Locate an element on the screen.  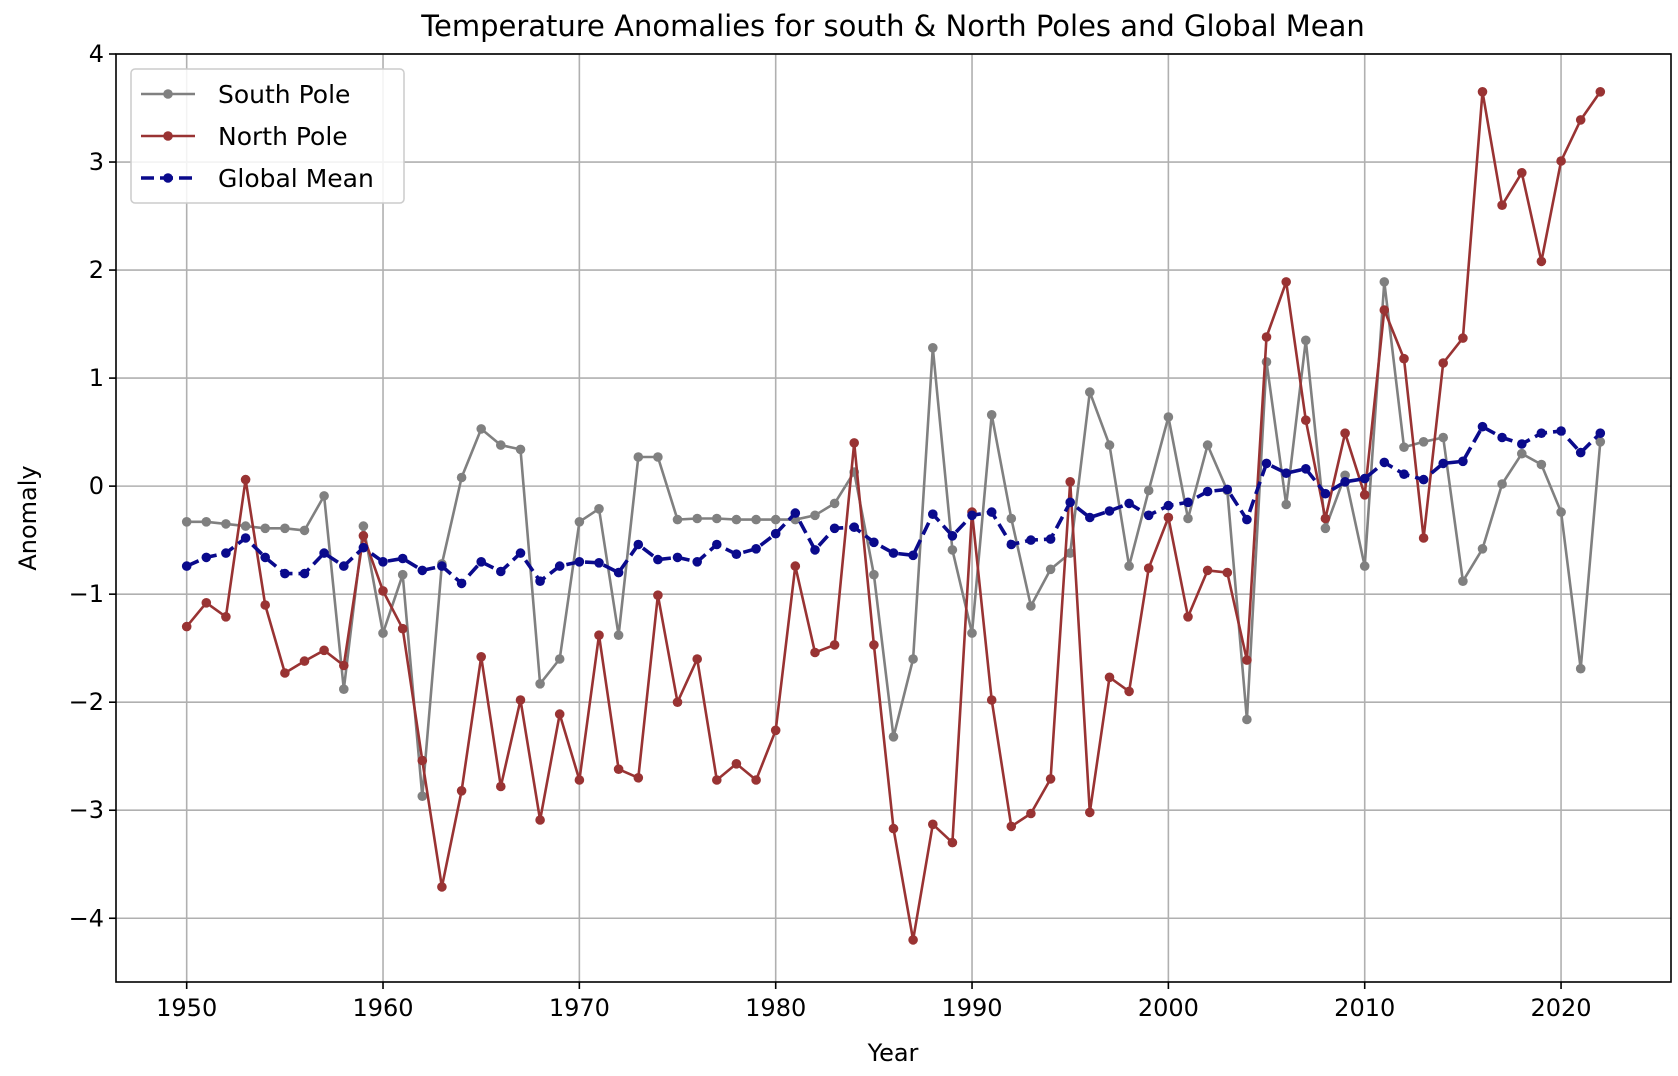
y-tick-label: 0 is located at coordinates (96, 486).